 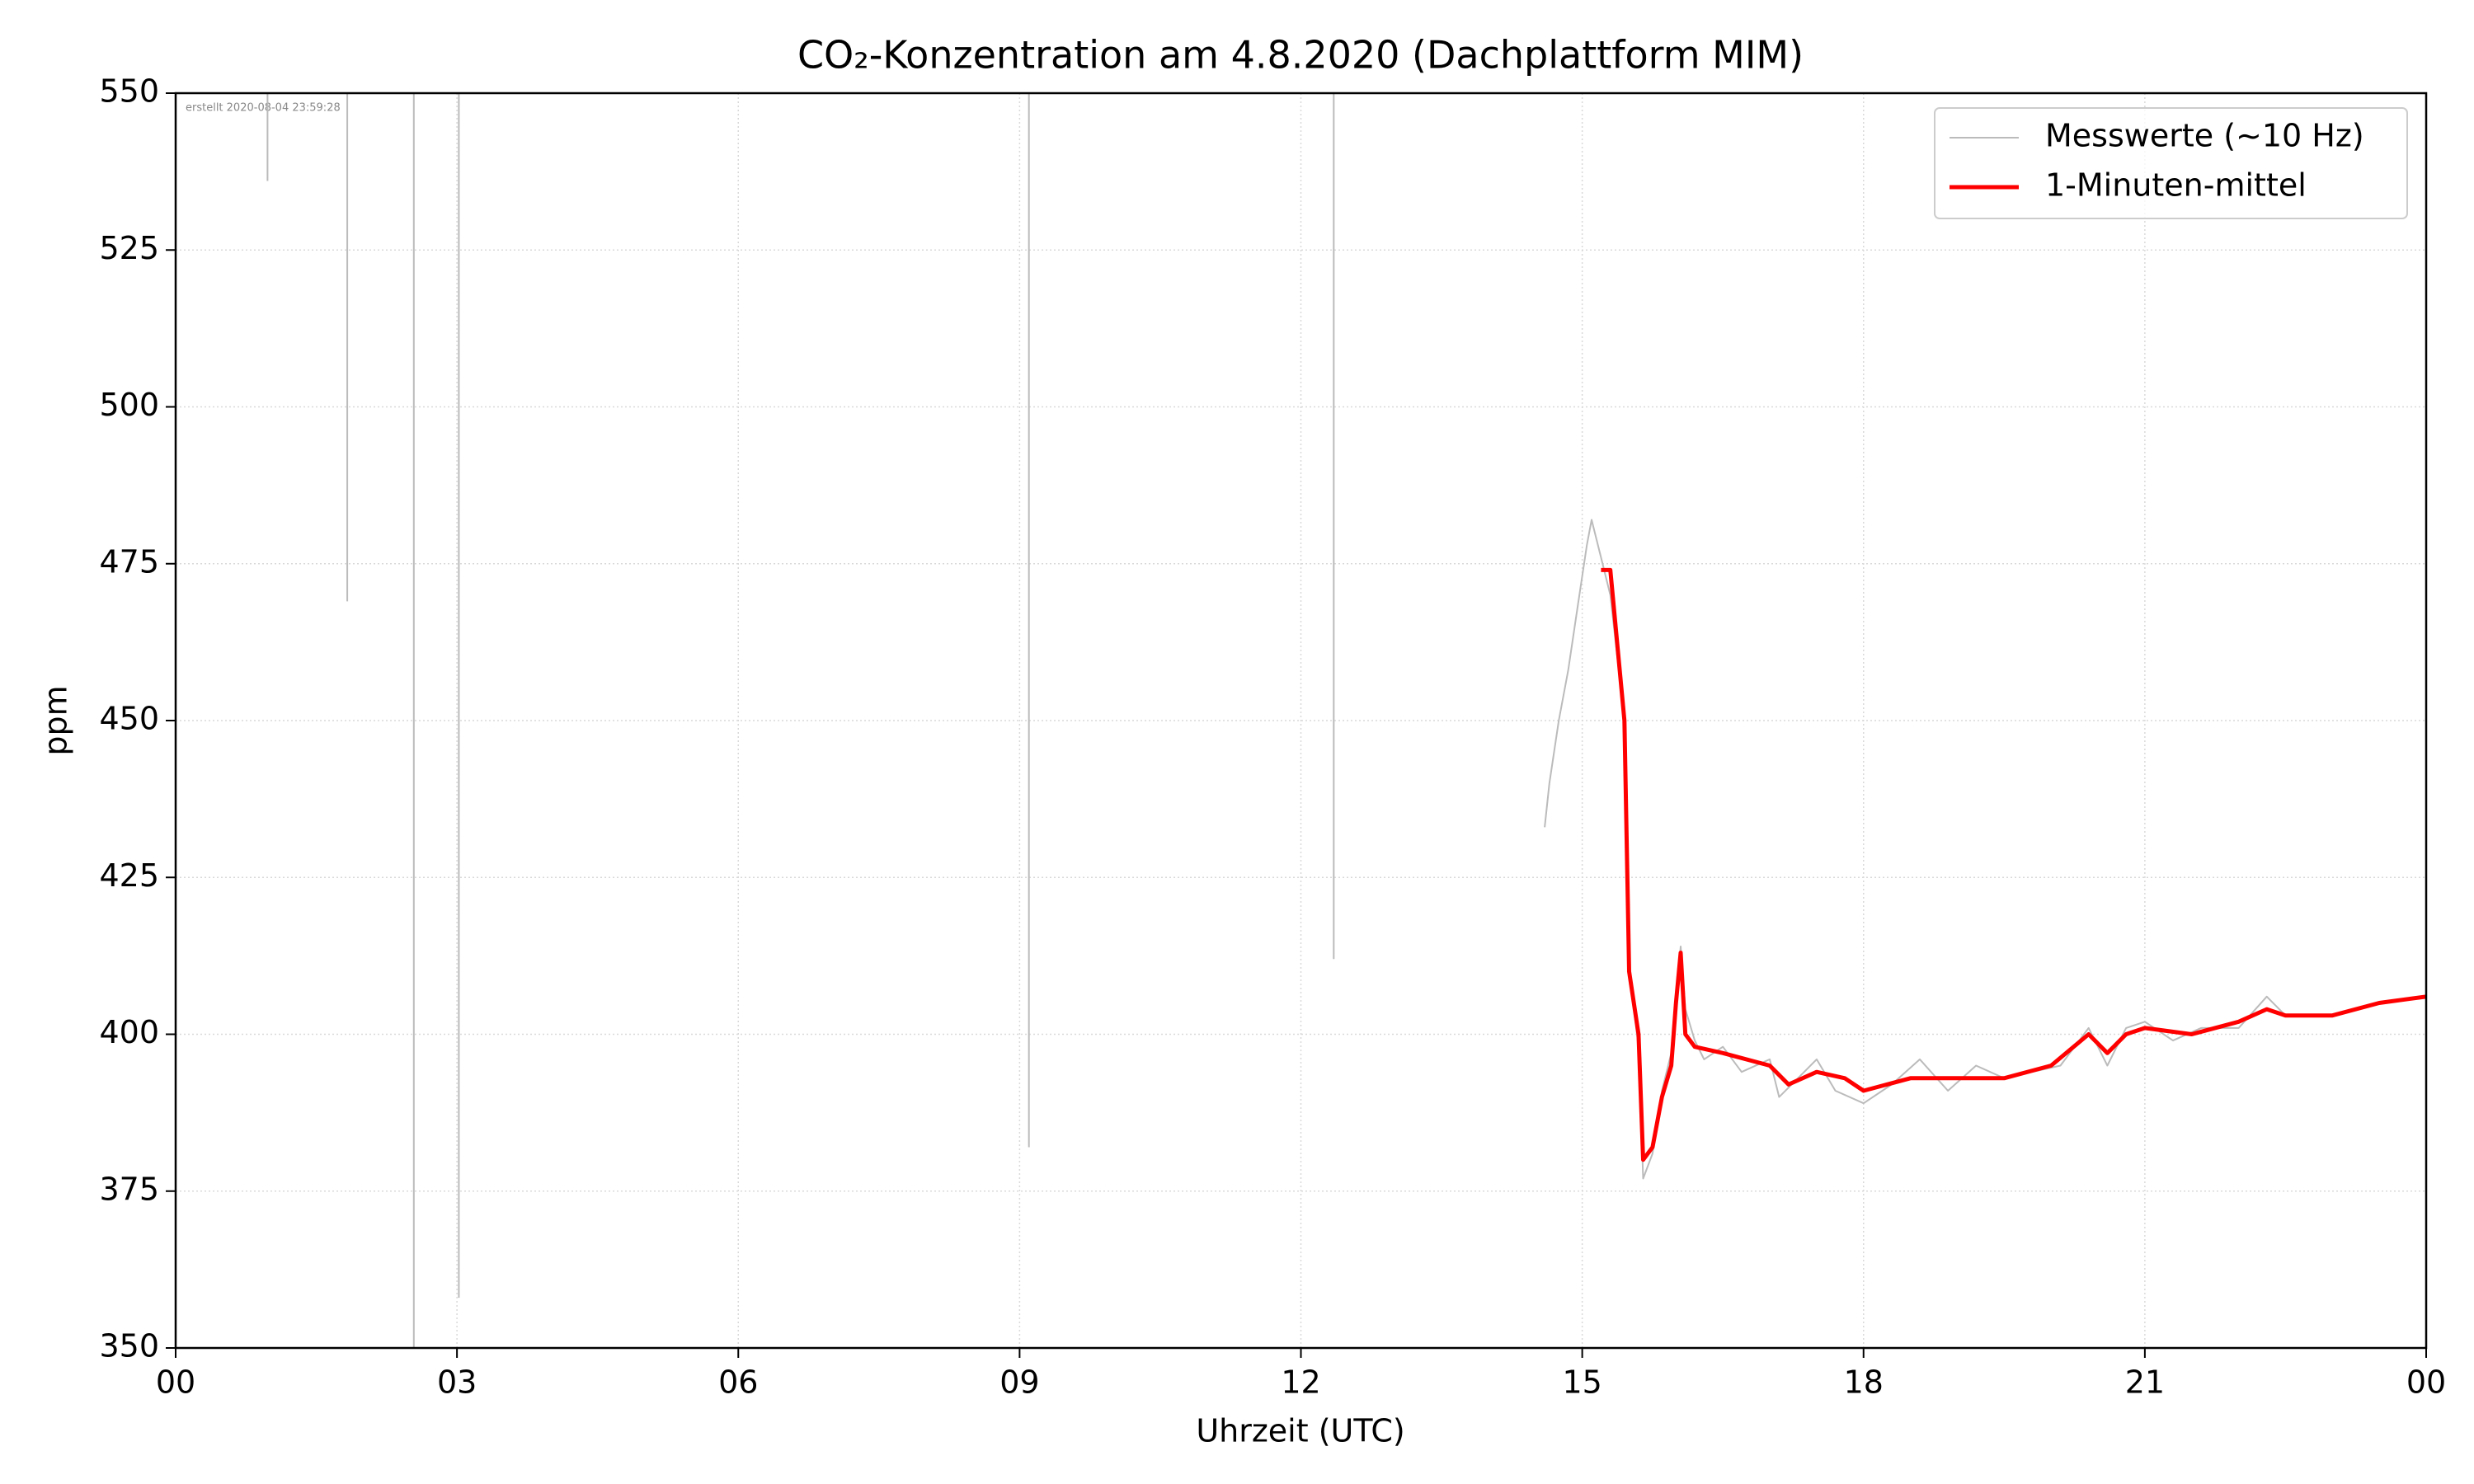 I want to click on x-axis-label: Uhrzeit (UTC), so click(x=1300, y=1431).